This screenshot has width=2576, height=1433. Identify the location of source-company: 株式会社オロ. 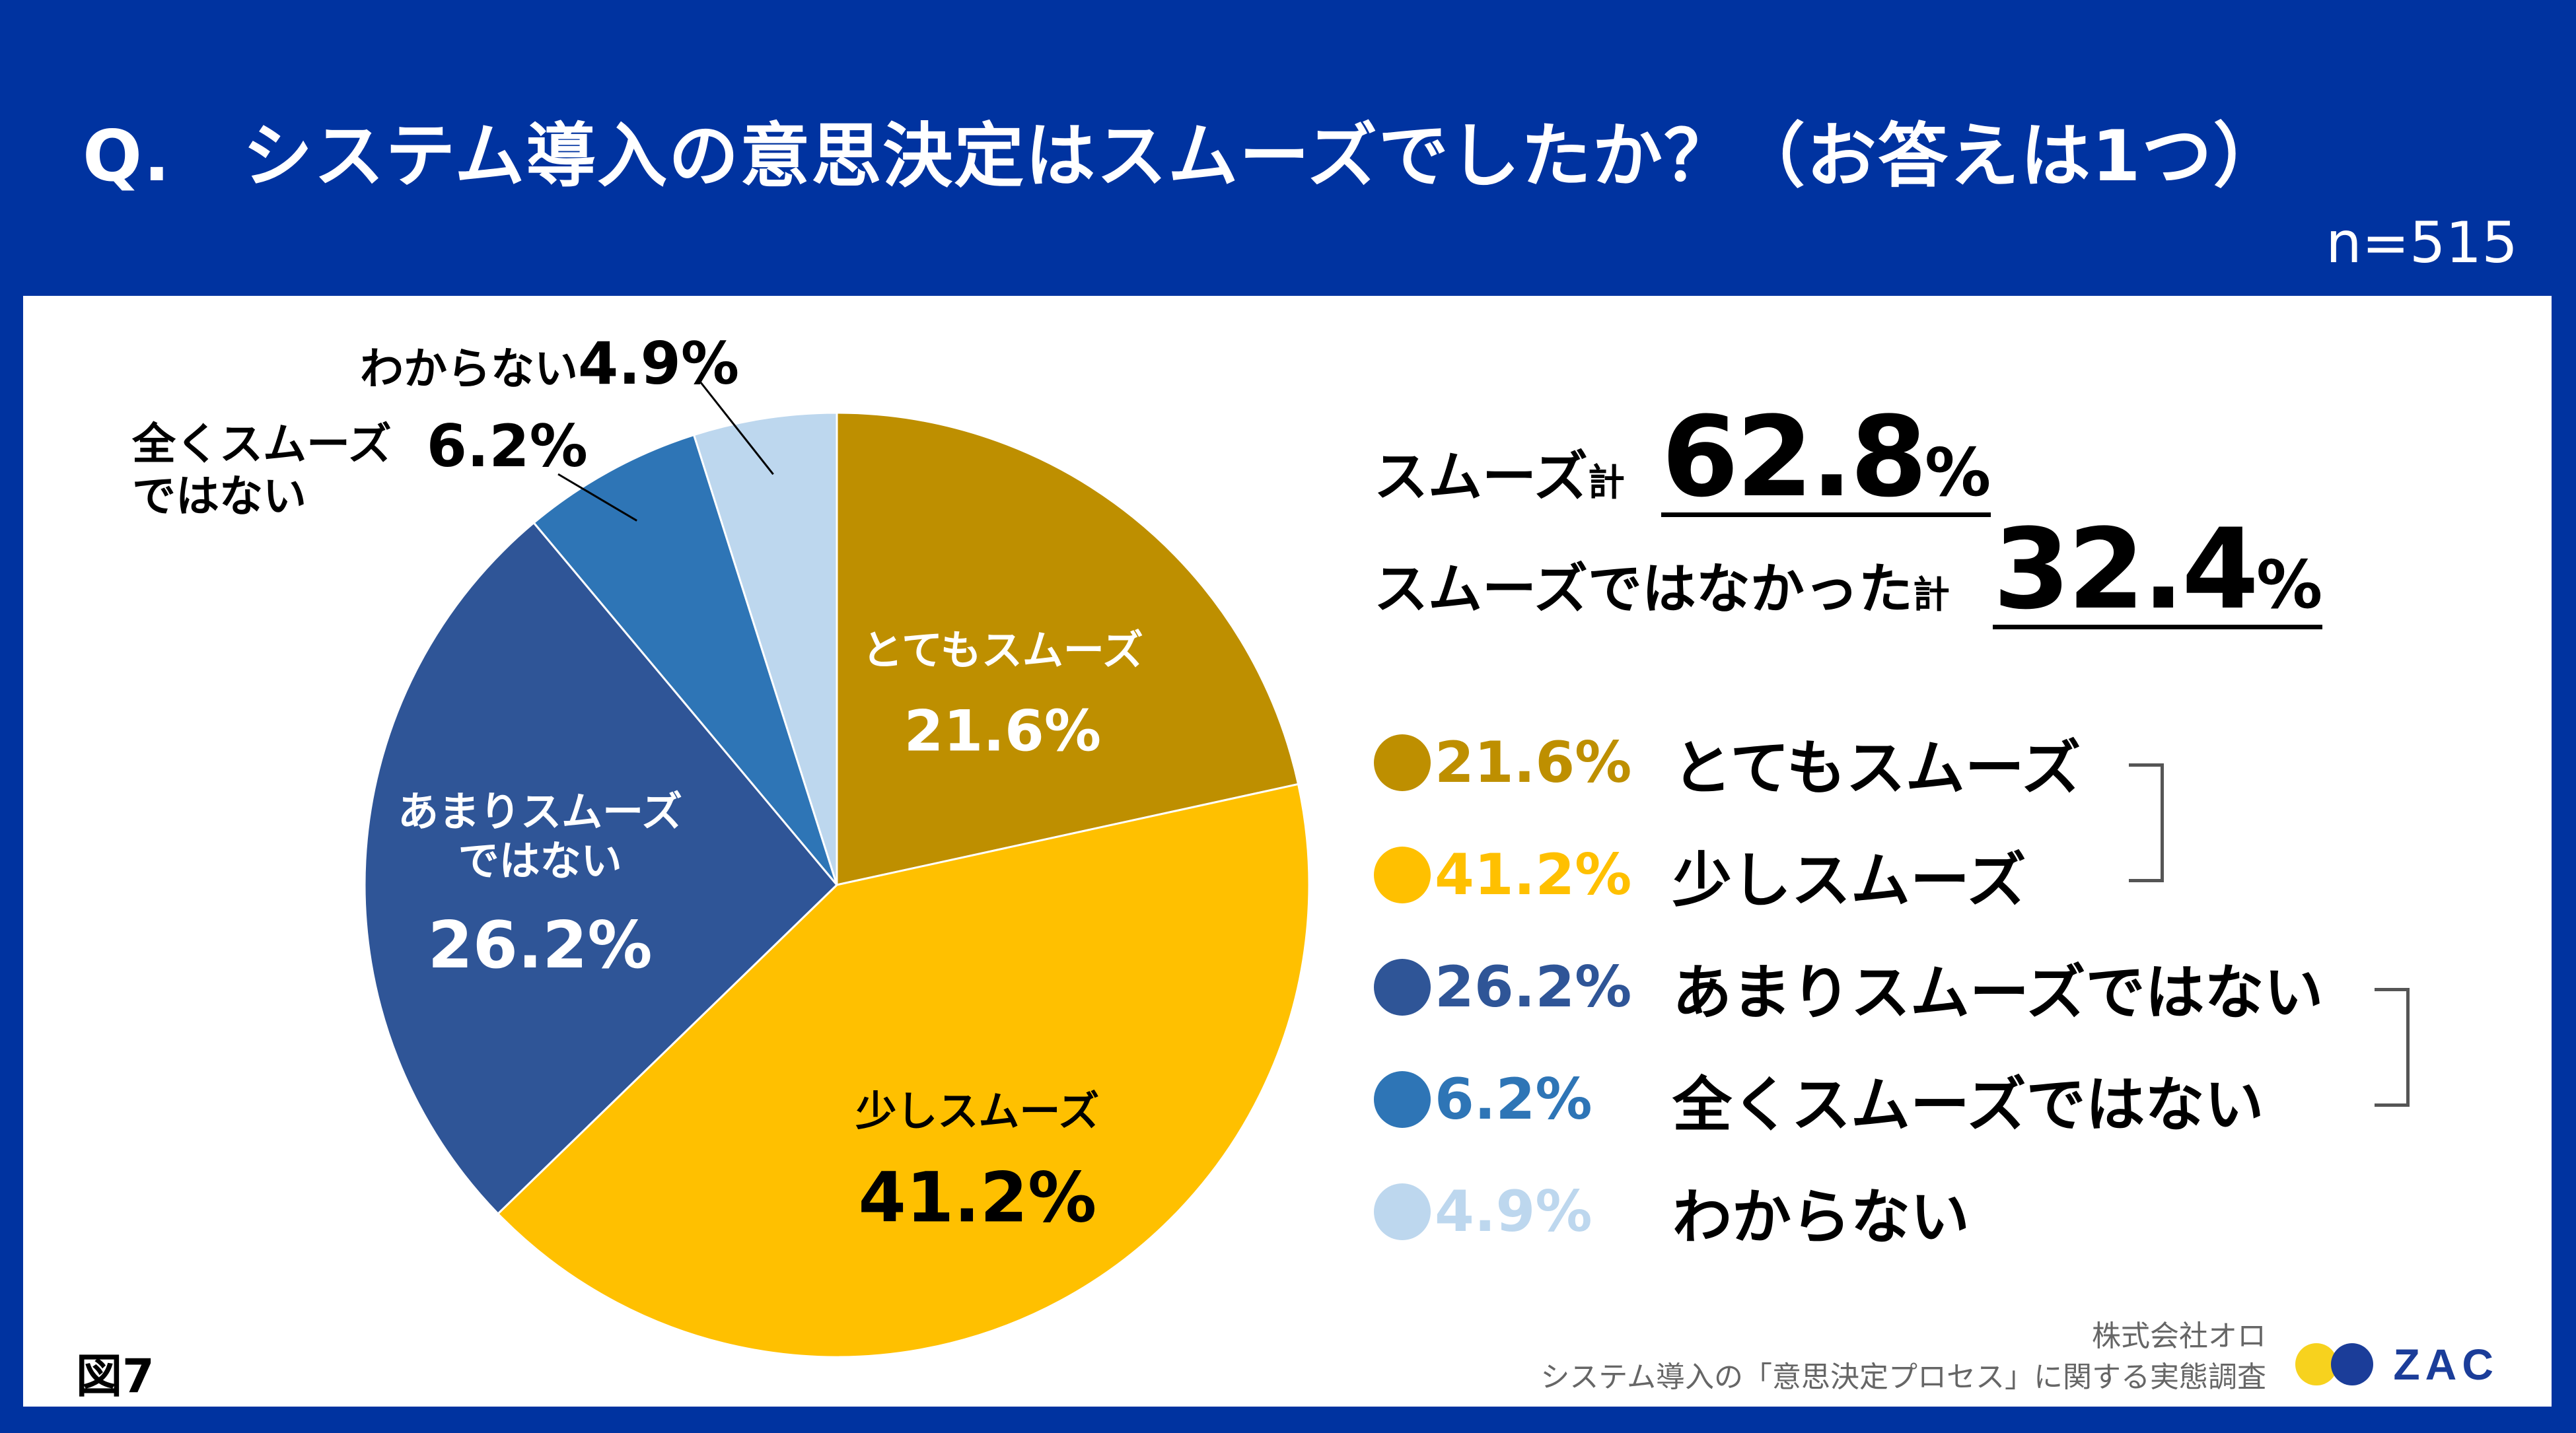
(2179, 1336).